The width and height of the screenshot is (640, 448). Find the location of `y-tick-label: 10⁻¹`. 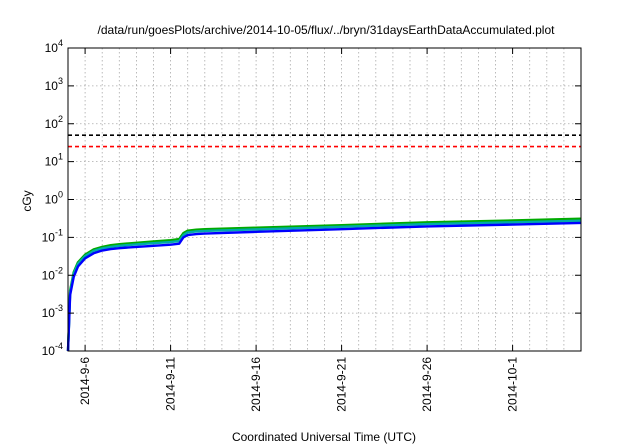

y-tick-label: 10⁻¹ is located at coordinates (52, 235).